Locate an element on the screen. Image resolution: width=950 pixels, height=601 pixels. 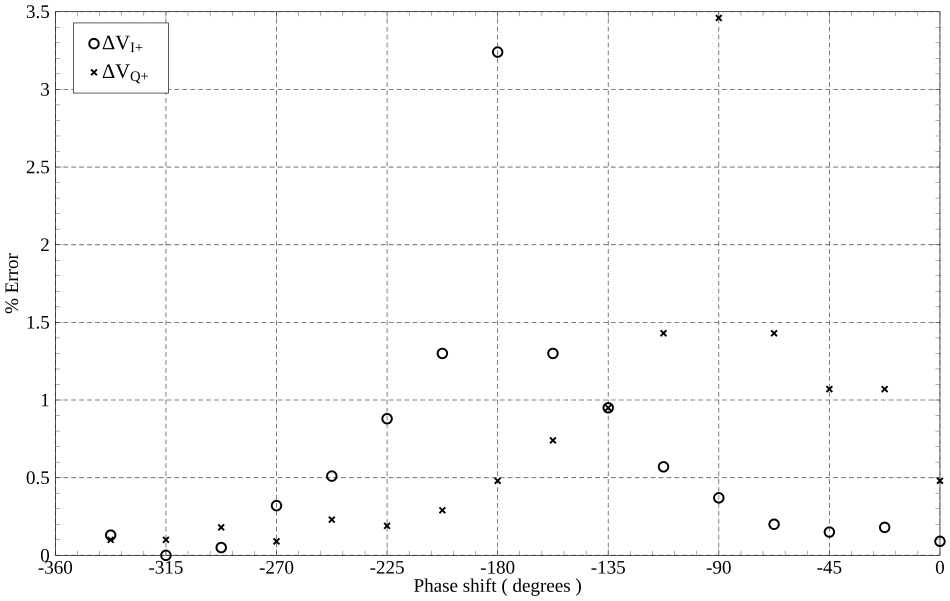
x-tick-label: -180 is located at coordinates (497, 567).